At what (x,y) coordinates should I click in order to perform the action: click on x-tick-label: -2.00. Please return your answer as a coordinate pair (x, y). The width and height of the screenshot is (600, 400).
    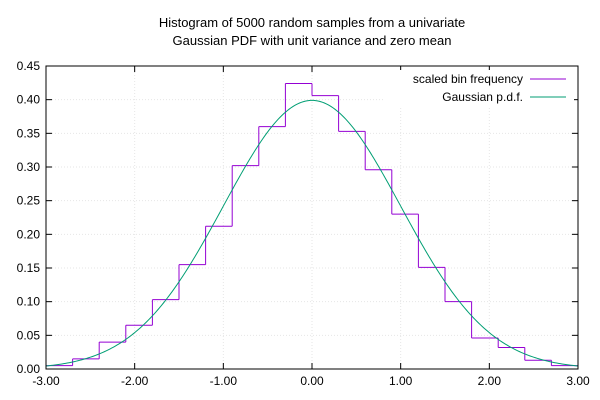
    Looking at the image, I should click on (135, 381).